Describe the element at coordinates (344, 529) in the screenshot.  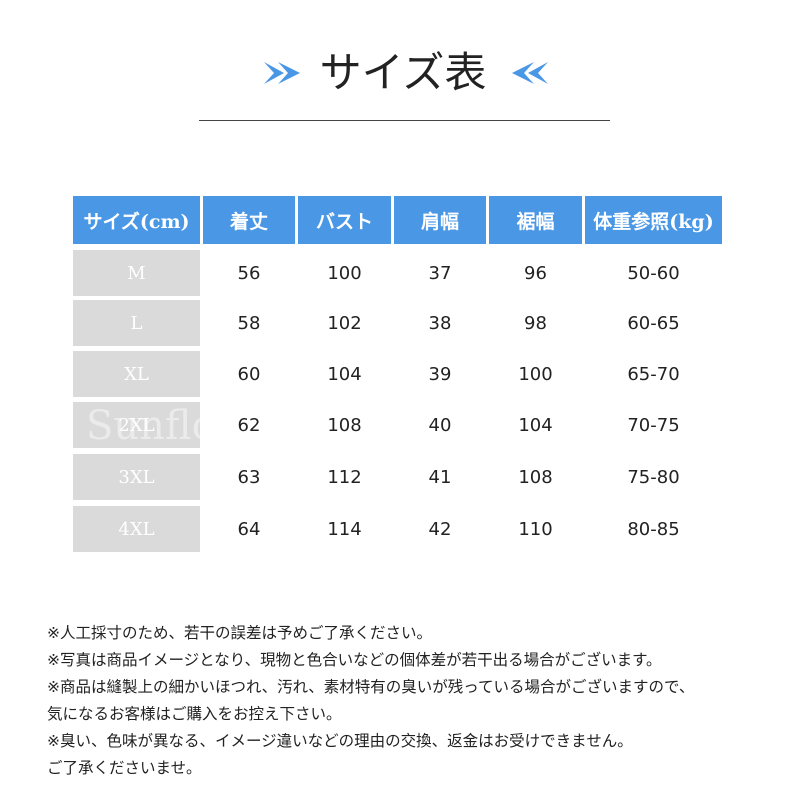
I see `table-cell: 114` at that location.